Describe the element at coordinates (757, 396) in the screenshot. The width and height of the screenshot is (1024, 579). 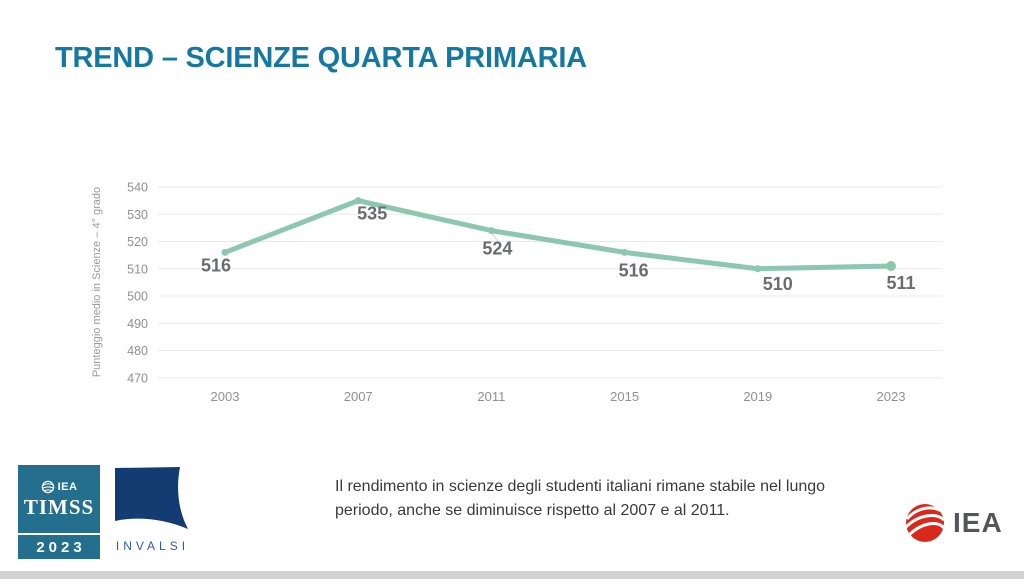
I see `x-tick-label: 2019` at that location.